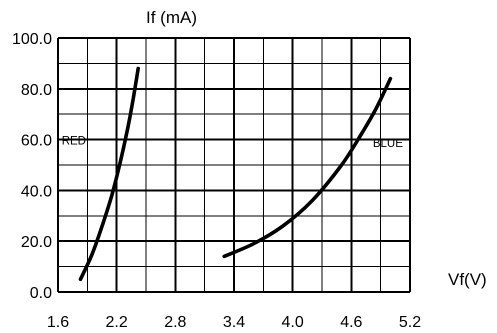  Describe the element at coordinates (36, 191) in the screenshot. I see `y-tick-label: 40.0` at that location.